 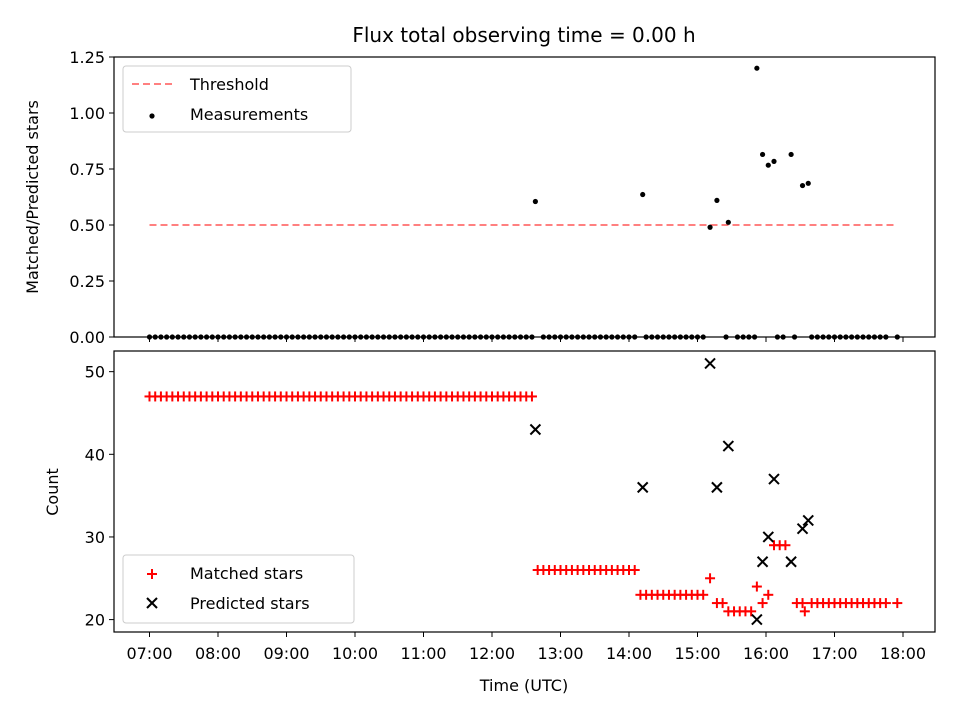 I want to click on bottom-y-tick-label: 50, so click(x=95, y=372).